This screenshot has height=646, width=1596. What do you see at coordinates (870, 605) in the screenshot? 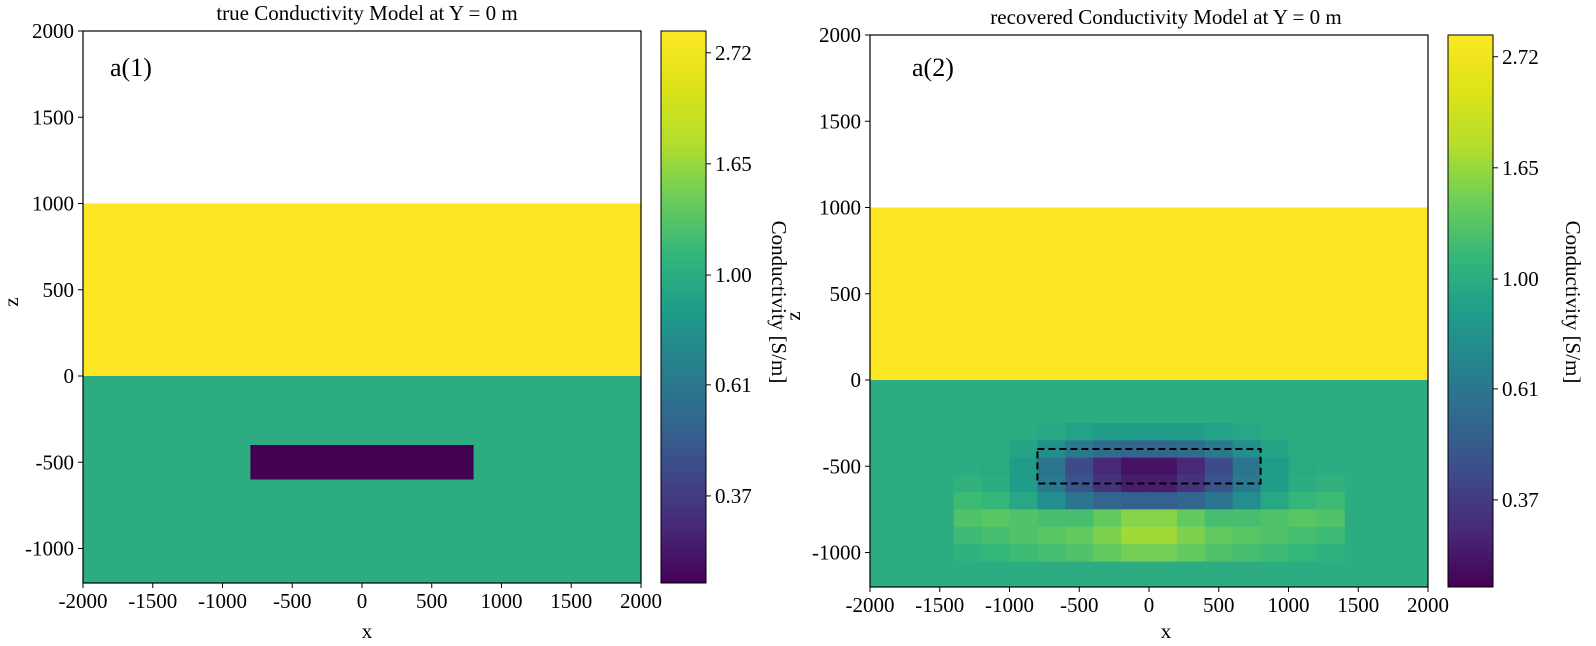
I see `x-tick-label: -2000` at bounding box center [870, 605].